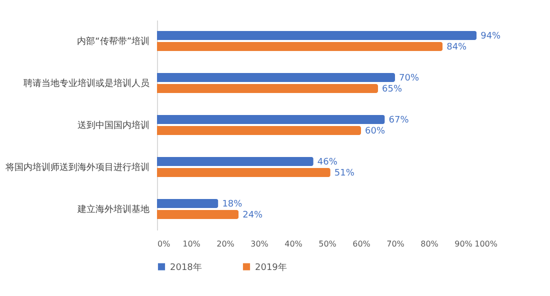 Image resolution: width=550 pixels, height=296 pixels. Describe the element at coordinates (463, 244) in the screenshot. I see `x-tick-label: 90%` at that location.